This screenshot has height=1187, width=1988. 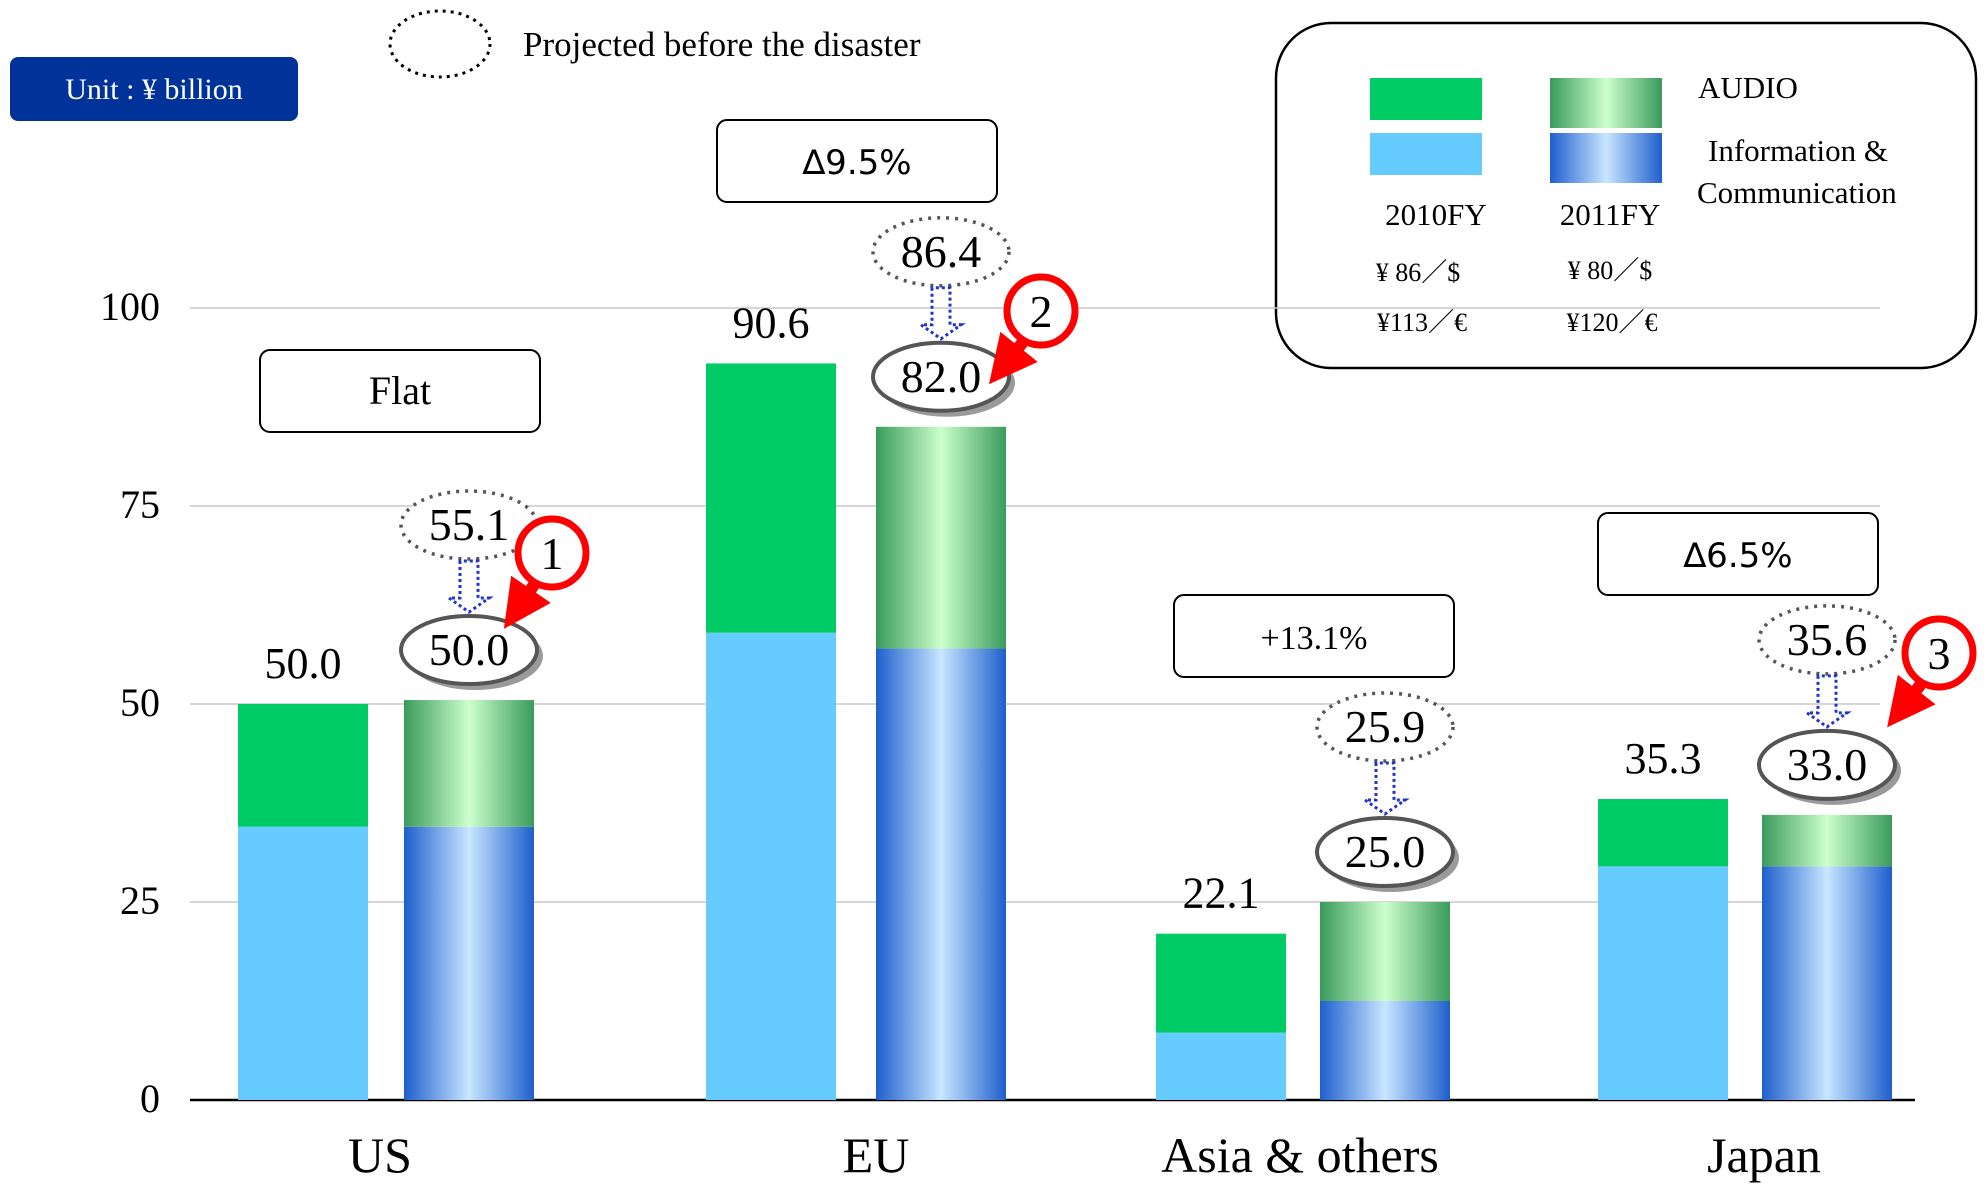 I want to click on projected-label-2011: 35.6, so click(x=1827, y=639).